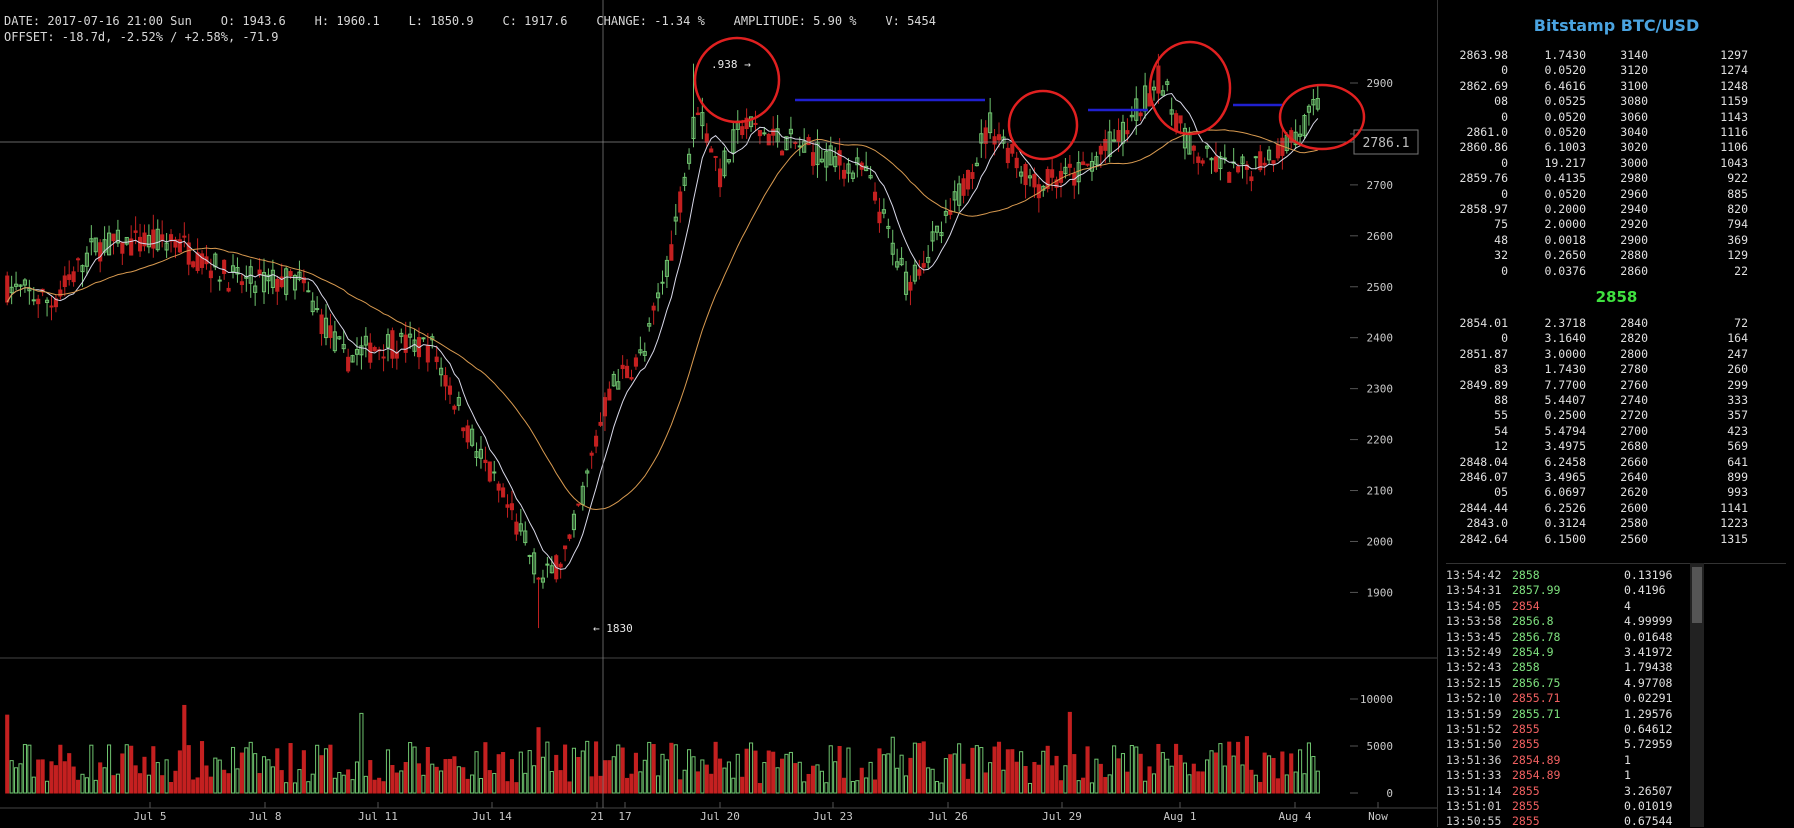 This screenshot has width=1794, height=828. Describe the element at coordinates (1697, 595) in the screenshot. I see `scrollbar-thumb` at that location.